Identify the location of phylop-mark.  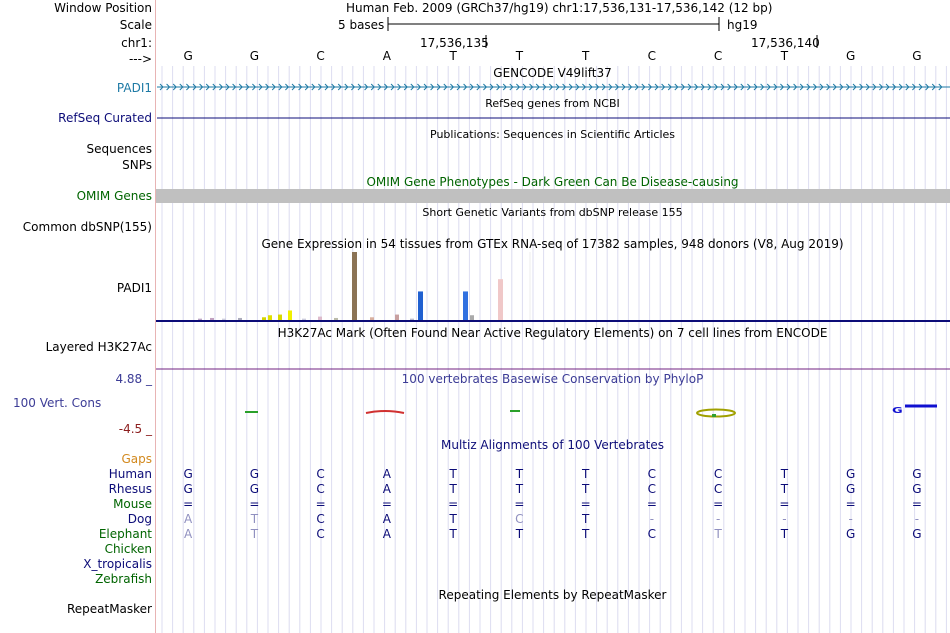
(385, 412).